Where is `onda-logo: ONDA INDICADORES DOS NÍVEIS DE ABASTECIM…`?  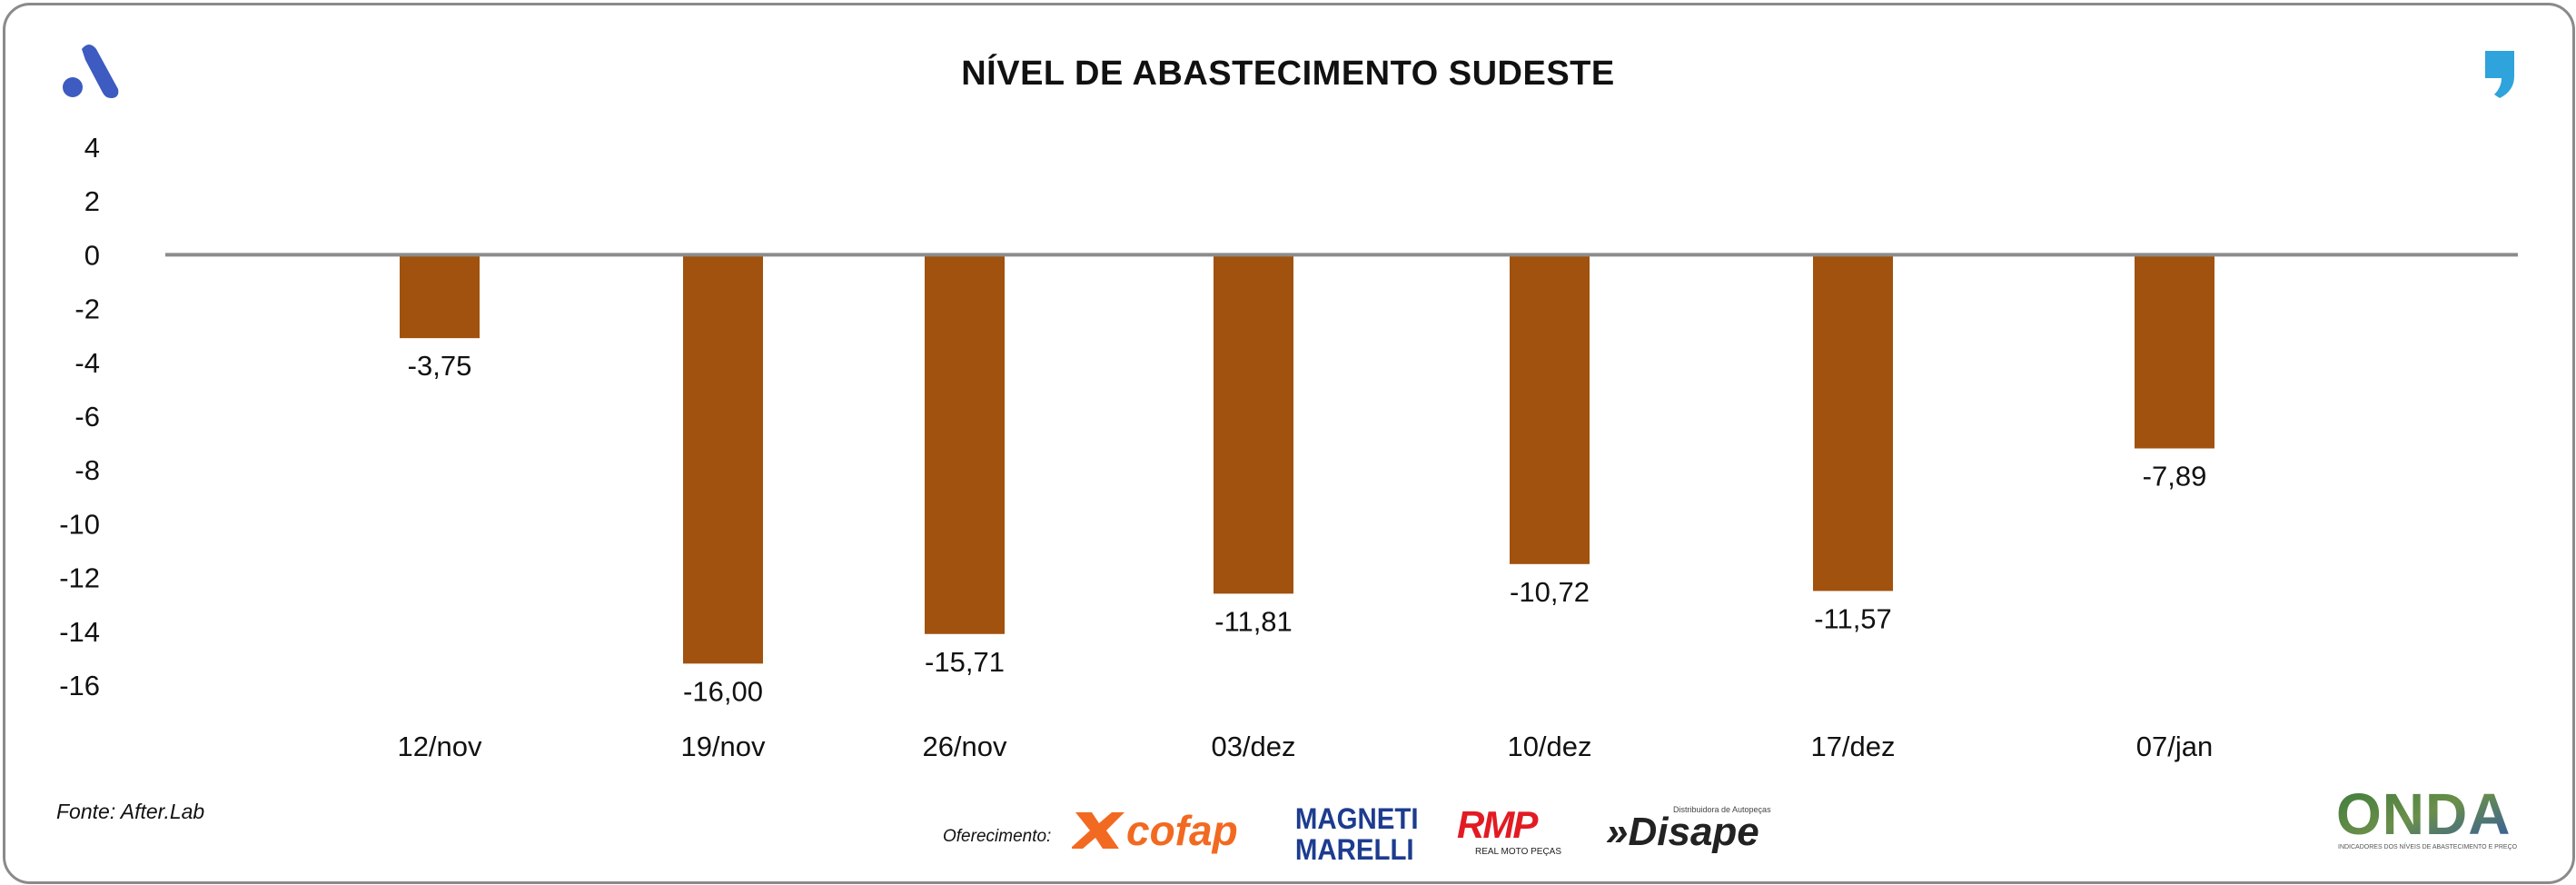
onda-logo: ONDA INDICADORES DOS NÍVEIS DE ABASTECIM… is located at coordinates (2427, 815).